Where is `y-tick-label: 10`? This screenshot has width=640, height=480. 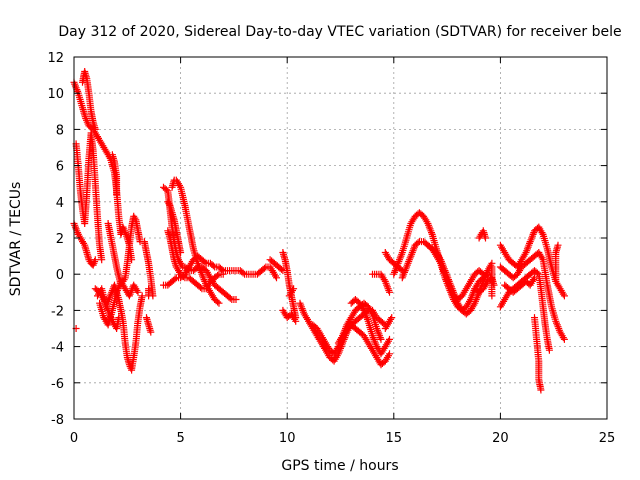 y-tick-label: 10 is located at coordinates (55, 94).